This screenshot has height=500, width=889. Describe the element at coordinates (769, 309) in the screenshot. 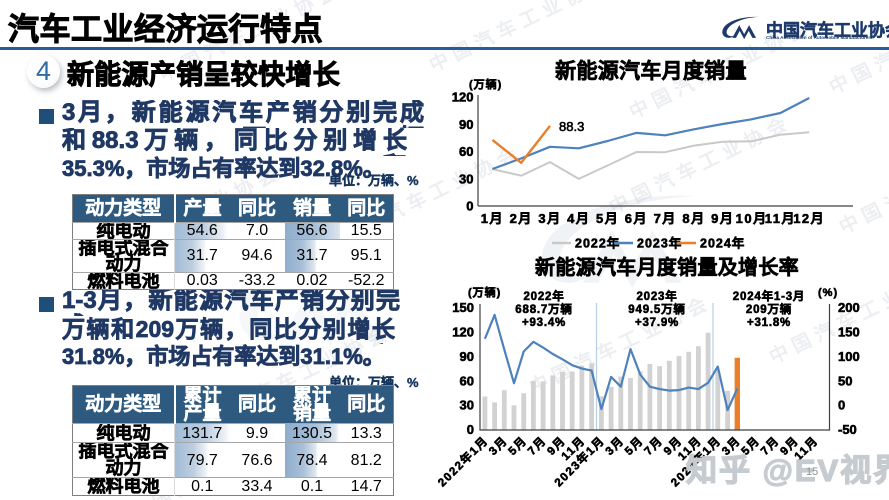

I see `svg-text: 209万辆` at that location.